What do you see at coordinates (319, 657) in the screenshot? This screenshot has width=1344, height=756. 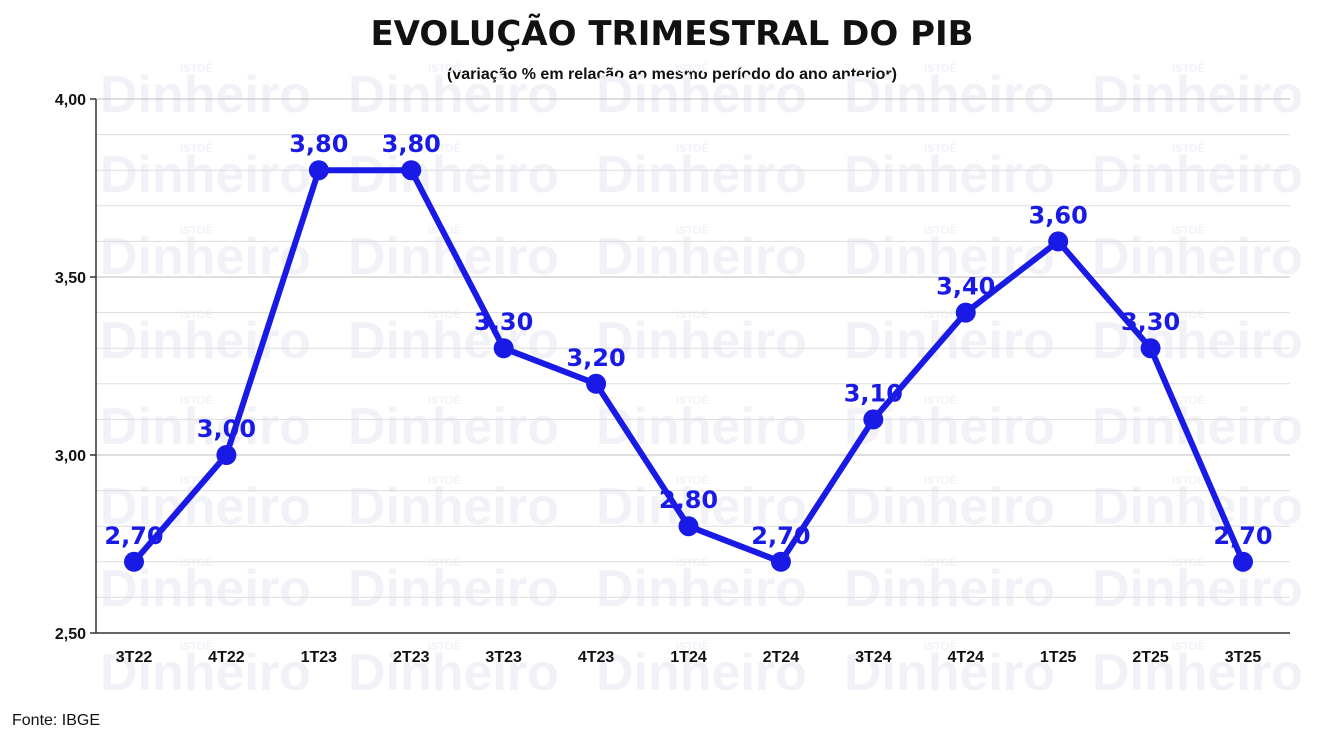 I see `x-tick-label: 1T23` at bounding box center [319, 657].